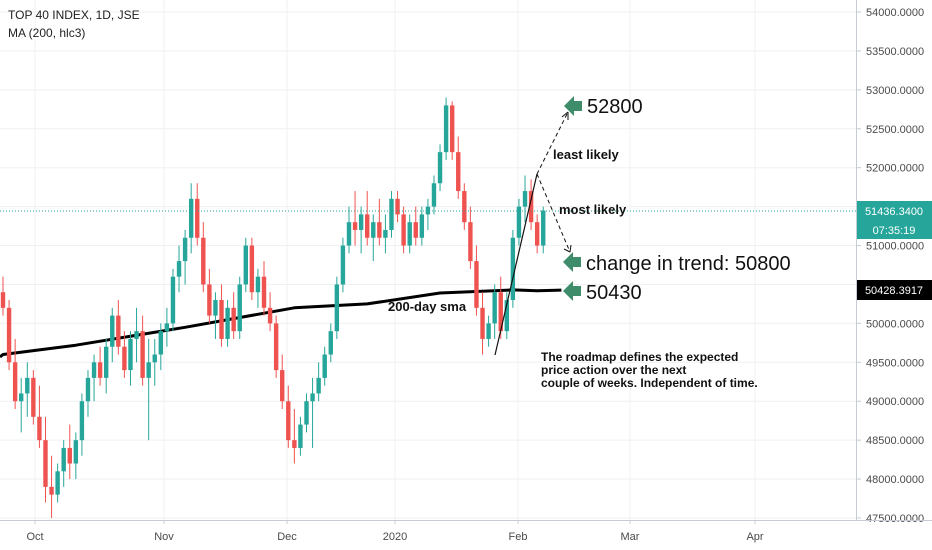 Image resolution: width=932 pixels, height=550 pixels. What do you see at coordinates (567, 248) in the screenshot?
I see `most-likely-arrowhead` at bounding box center [567, 248].